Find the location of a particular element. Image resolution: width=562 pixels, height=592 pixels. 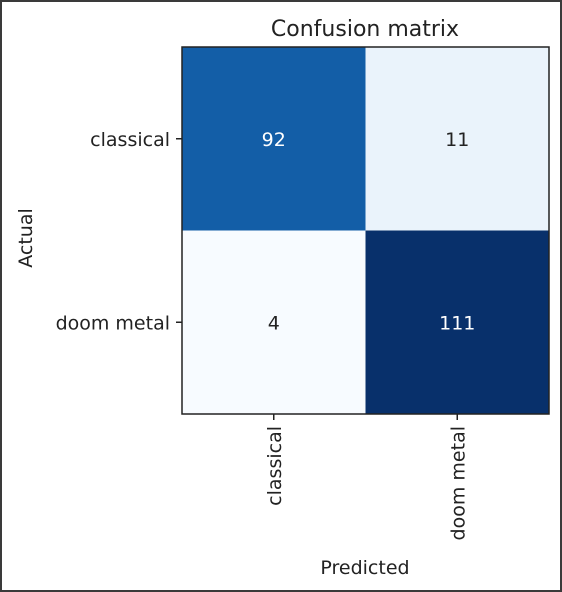

cell-value-r1-c0: 4 is located at coordinates (274, 323).